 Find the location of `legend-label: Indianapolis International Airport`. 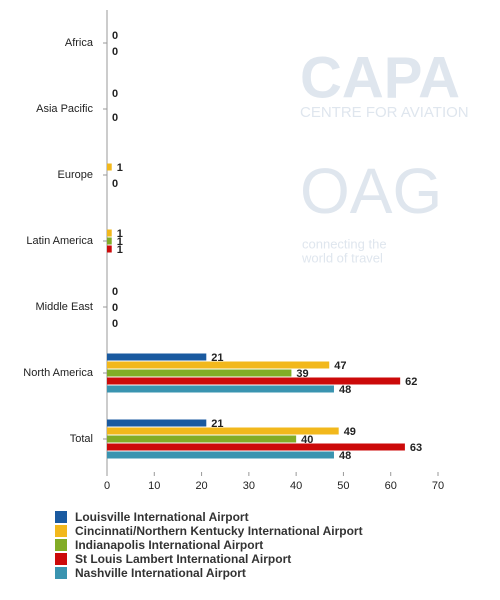

legend-label: Indianapolis International Airport is located at coordinates (169, 545).